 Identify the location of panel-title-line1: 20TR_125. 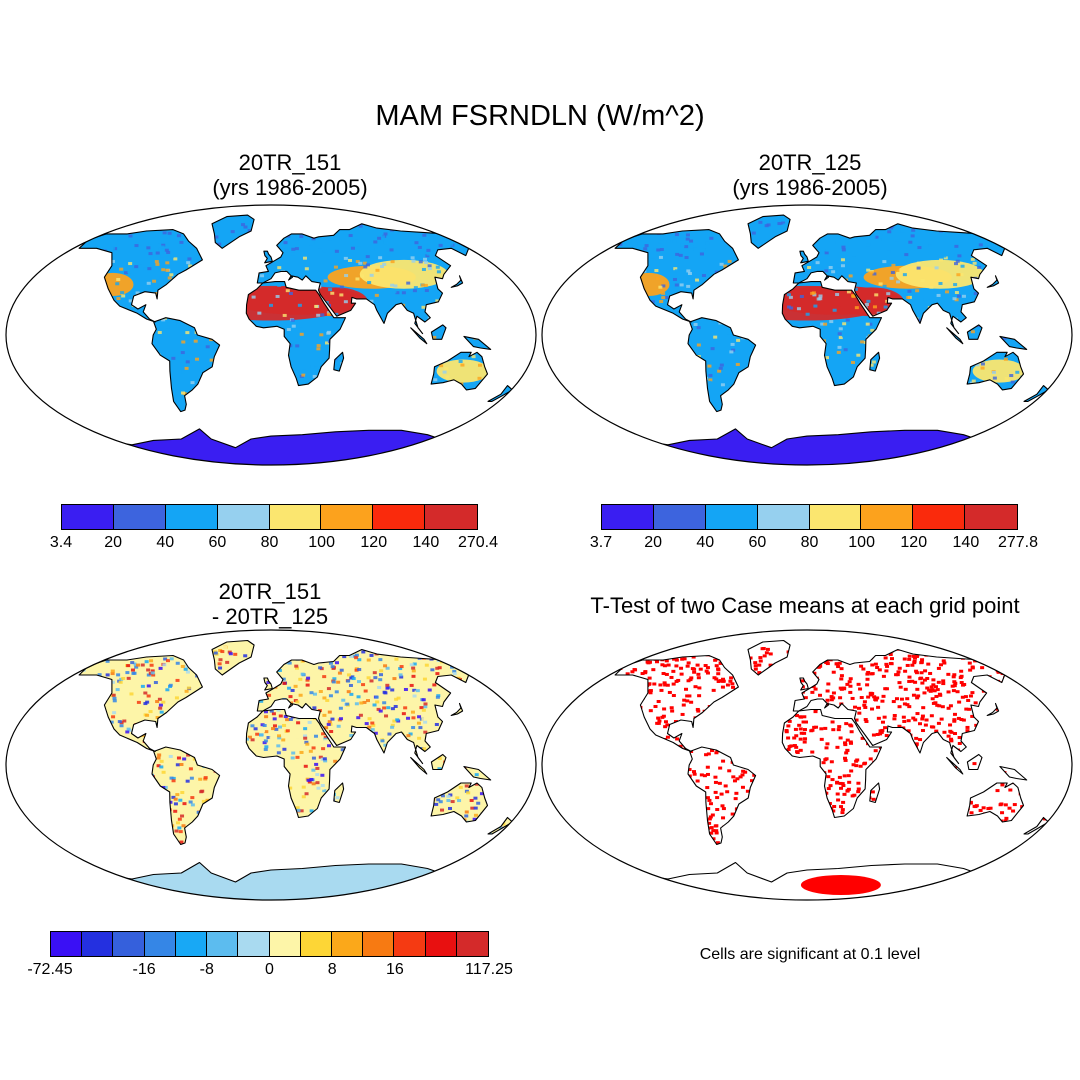
(810, 162).